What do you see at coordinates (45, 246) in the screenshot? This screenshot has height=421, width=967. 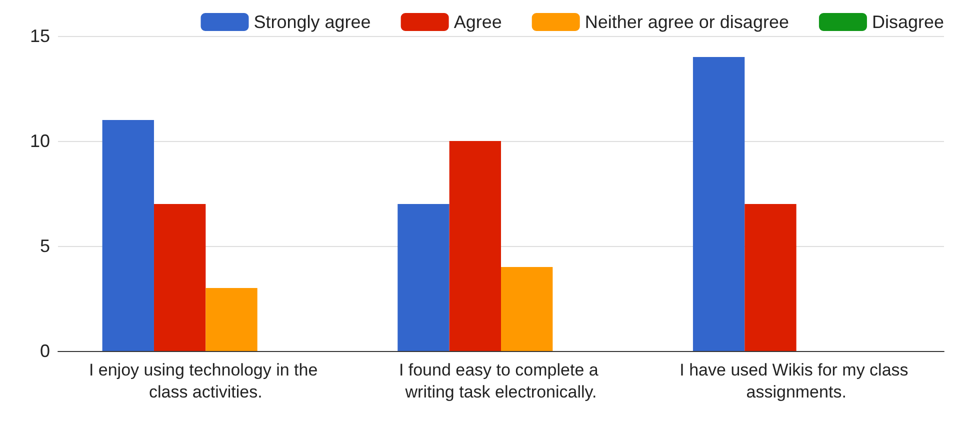 I see `y-tick-label: 5` at bounding box center [45, 246].